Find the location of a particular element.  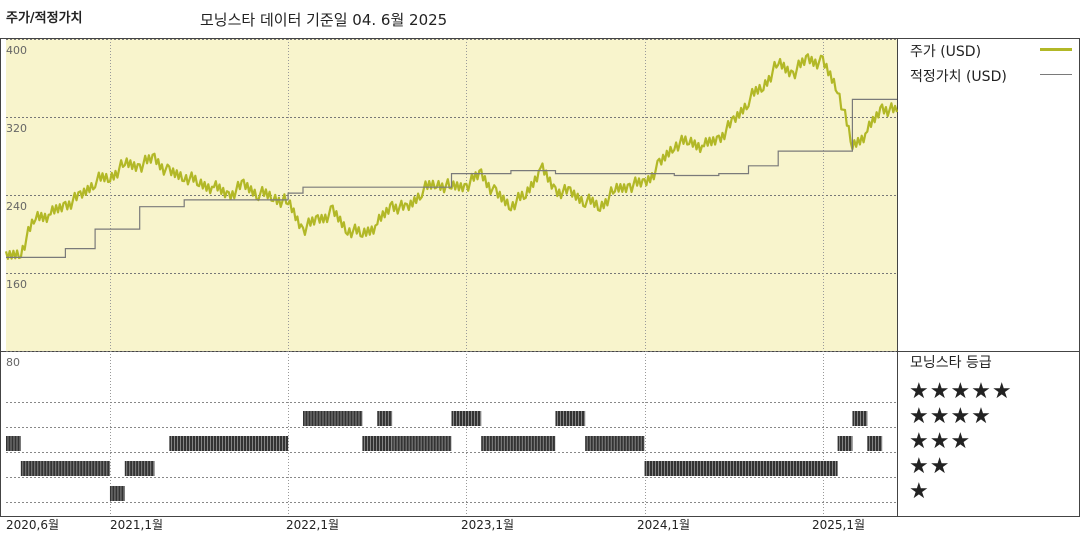

y-tick-label: 240 is located at coordinates (16, 206).